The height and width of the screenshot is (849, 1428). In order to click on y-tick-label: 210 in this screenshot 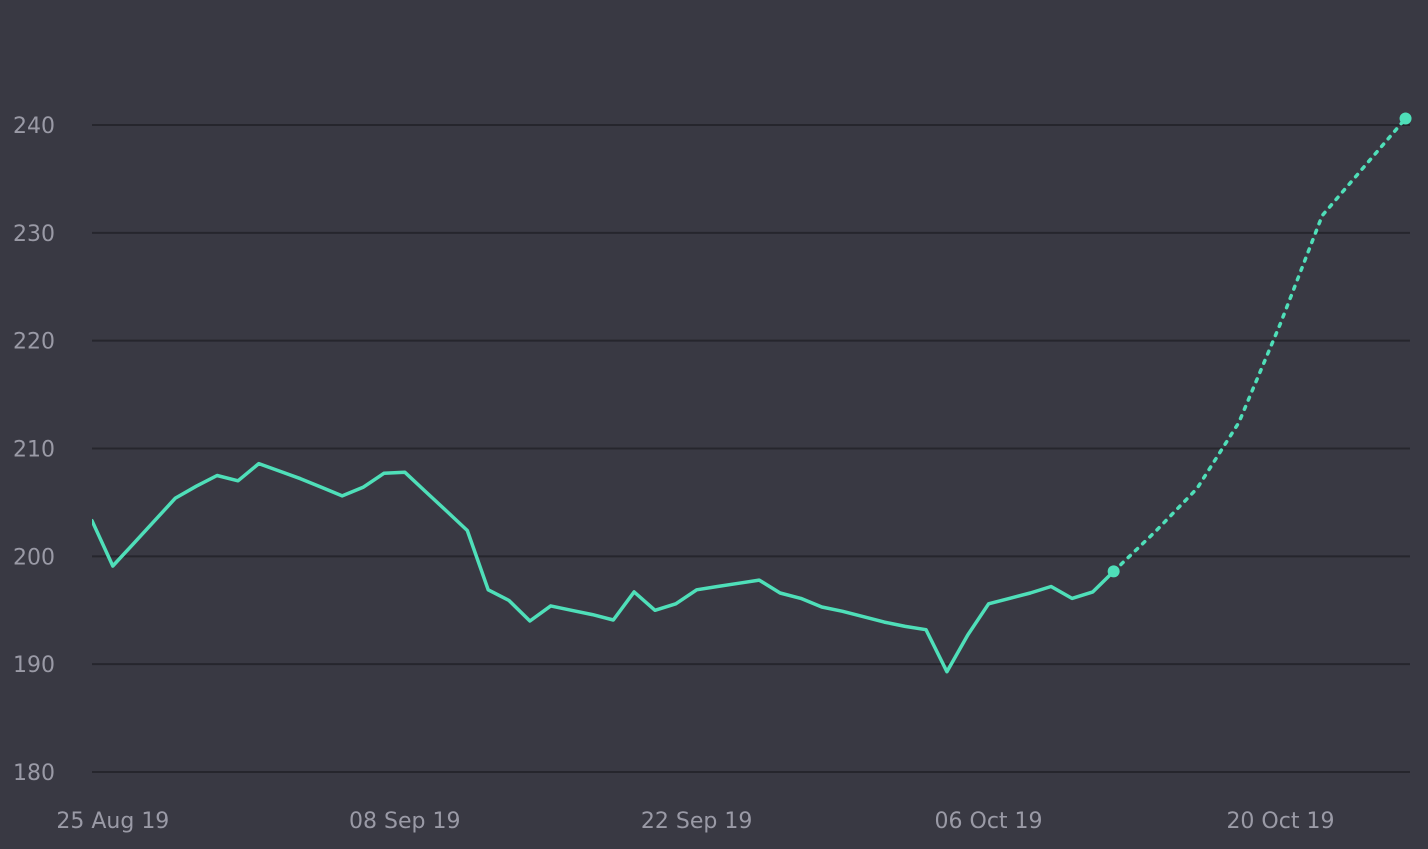, I will do `click(34, 450)`.